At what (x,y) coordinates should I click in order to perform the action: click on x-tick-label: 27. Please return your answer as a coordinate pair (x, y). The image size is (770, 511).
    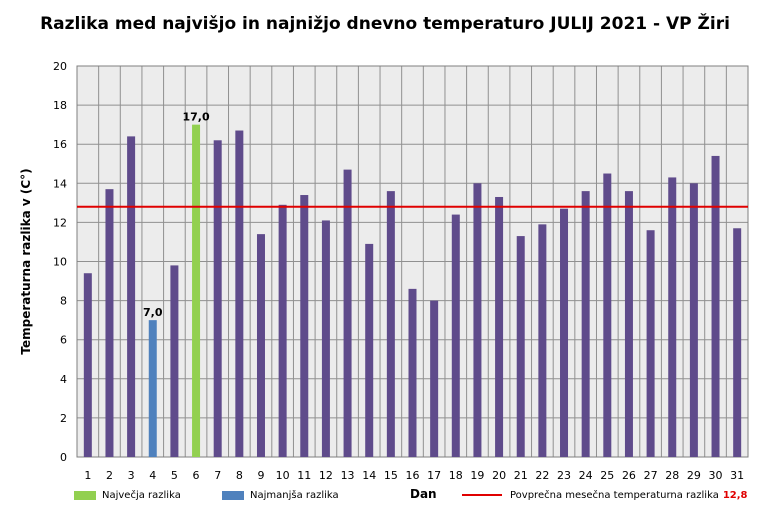
    Looking at the image, I should click on (651, 475).